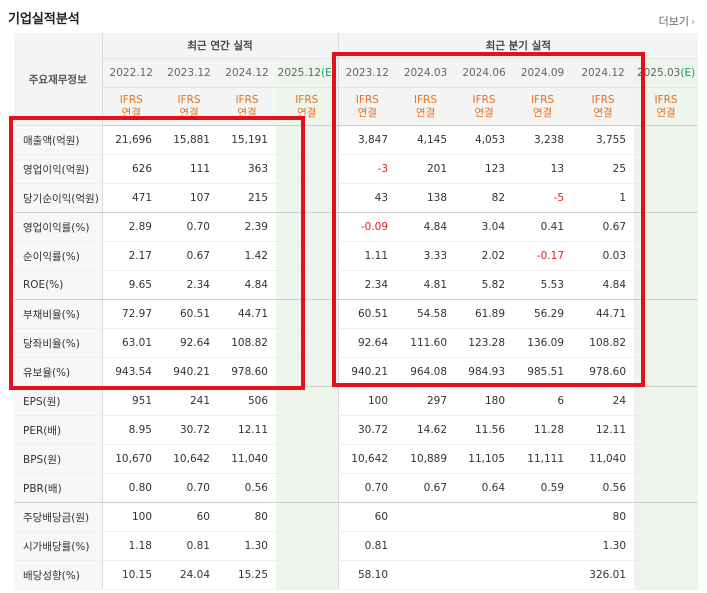 The image size is (707, 593). I want to click on cell-quarter-0: 0.70, so click(367, 488).